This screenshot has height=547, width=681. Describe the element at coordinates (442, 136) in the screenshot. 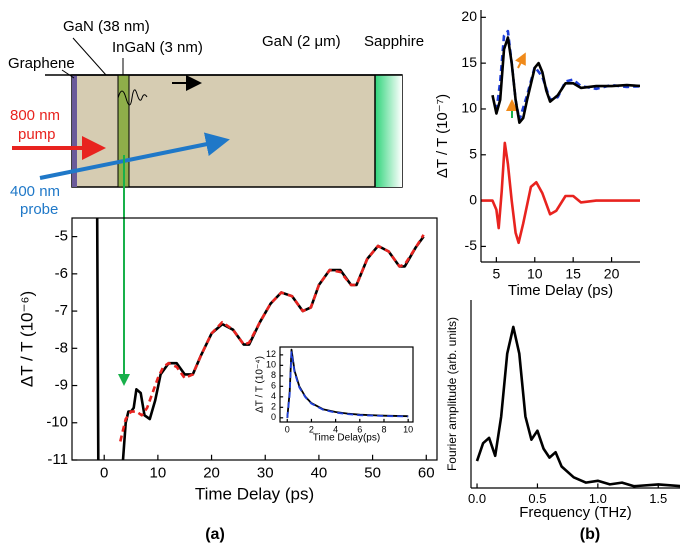

I see `y-axis-label: ΔT / T (10⁻⁷)` at that location.